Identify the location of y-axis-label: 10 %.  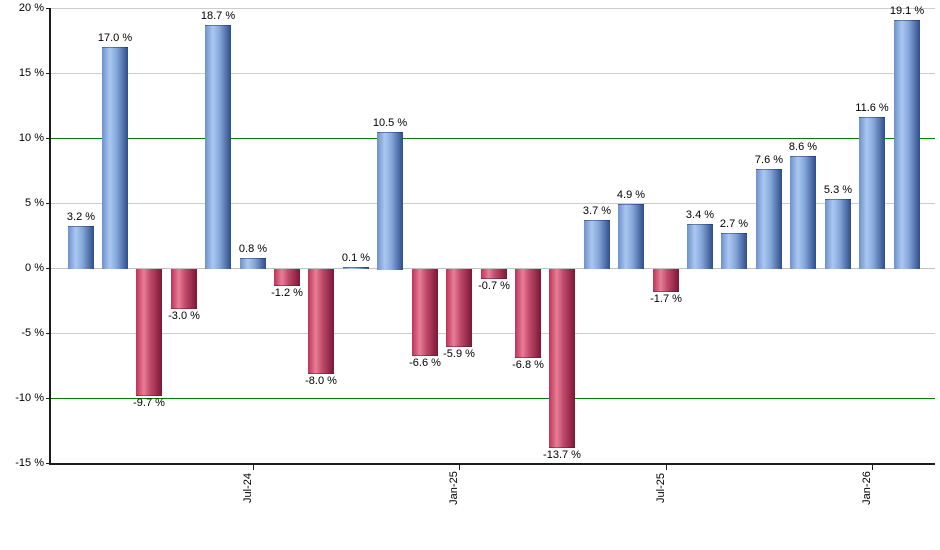
(31, 138).